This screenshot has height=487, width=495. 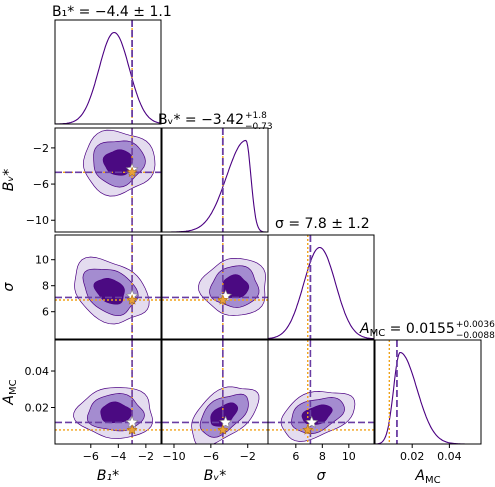 What do you see at coordinates (201, 120) in the screenshot?
I see `panel-title-Bv: Bᵥ* = −3.42` at bounding box center [201, 120].